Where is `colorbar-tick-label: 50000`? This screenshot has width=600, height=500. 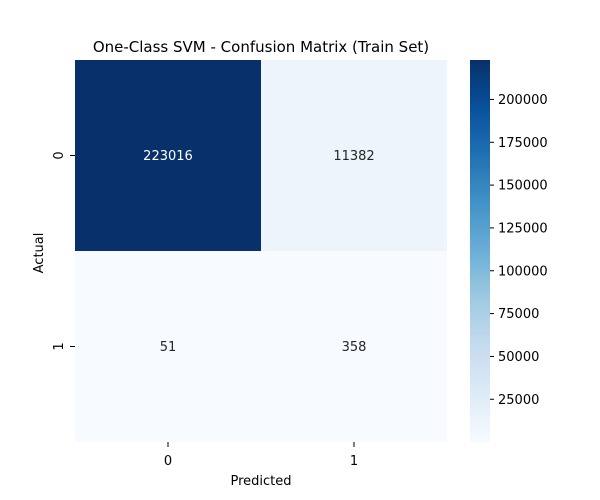
colorbar-tick-label: 50000 is located at coordinates (518, 357).